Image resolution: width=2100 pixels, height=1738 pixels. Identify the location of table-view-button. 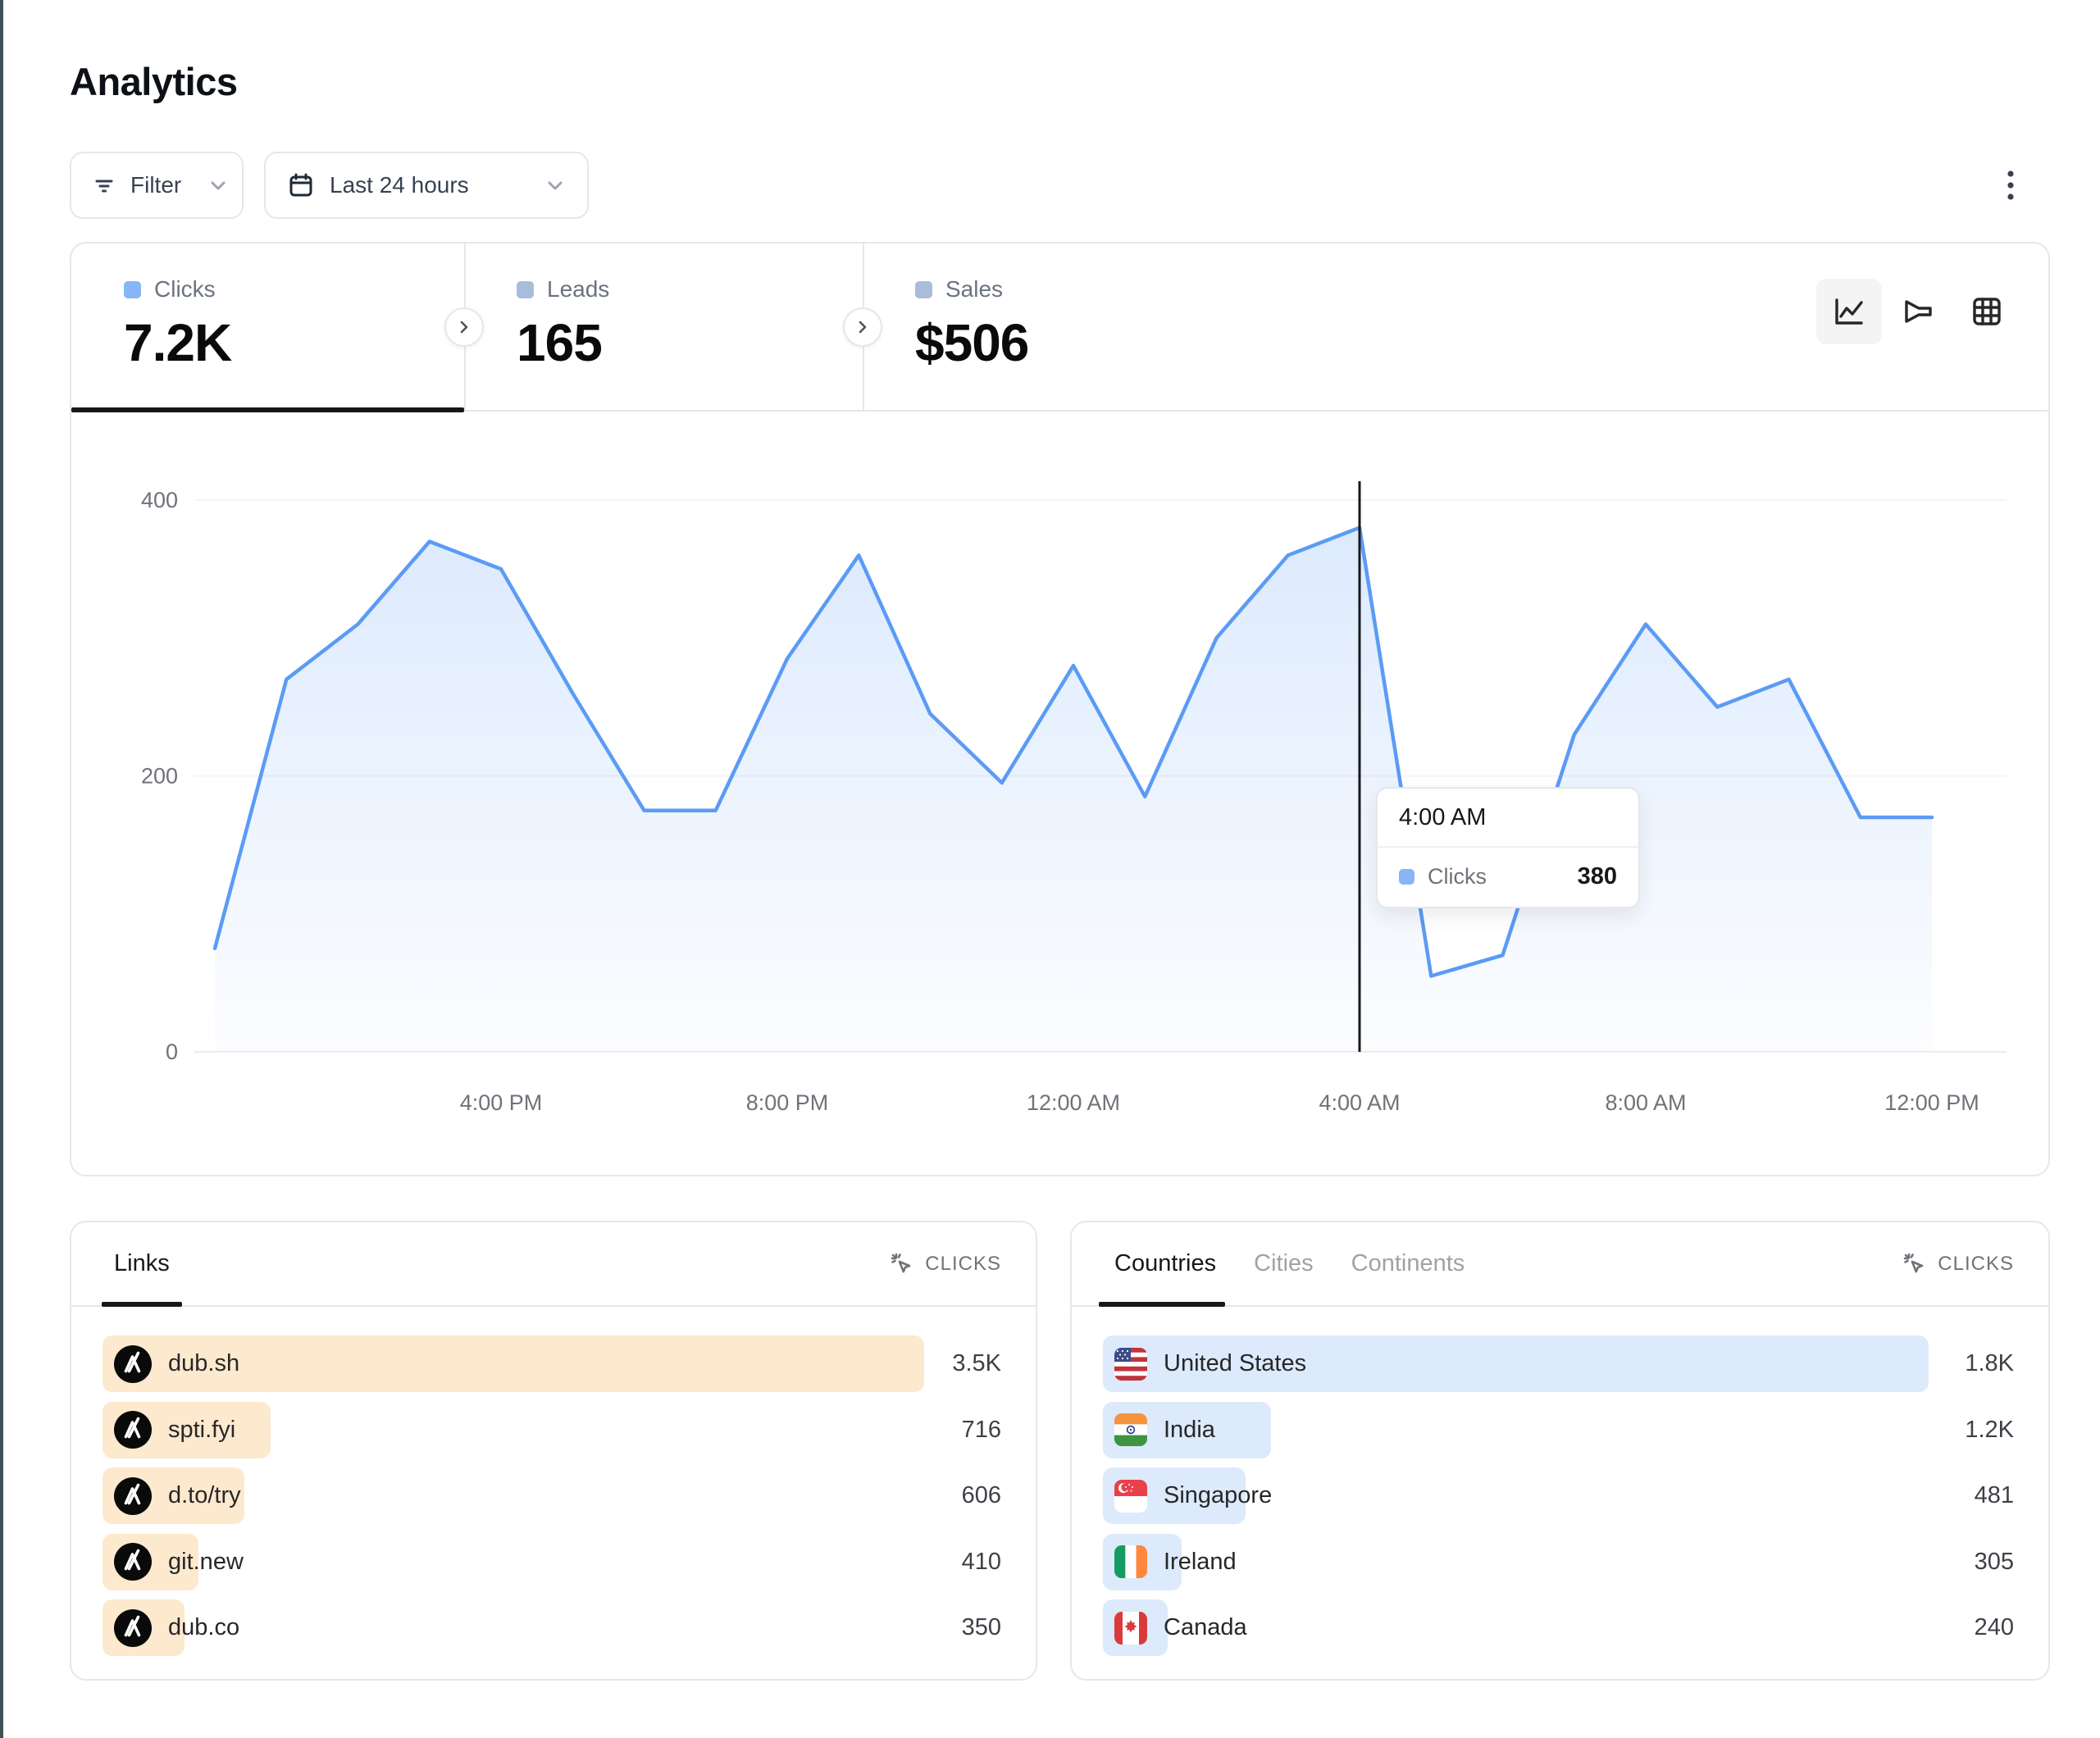
(1987, 311).